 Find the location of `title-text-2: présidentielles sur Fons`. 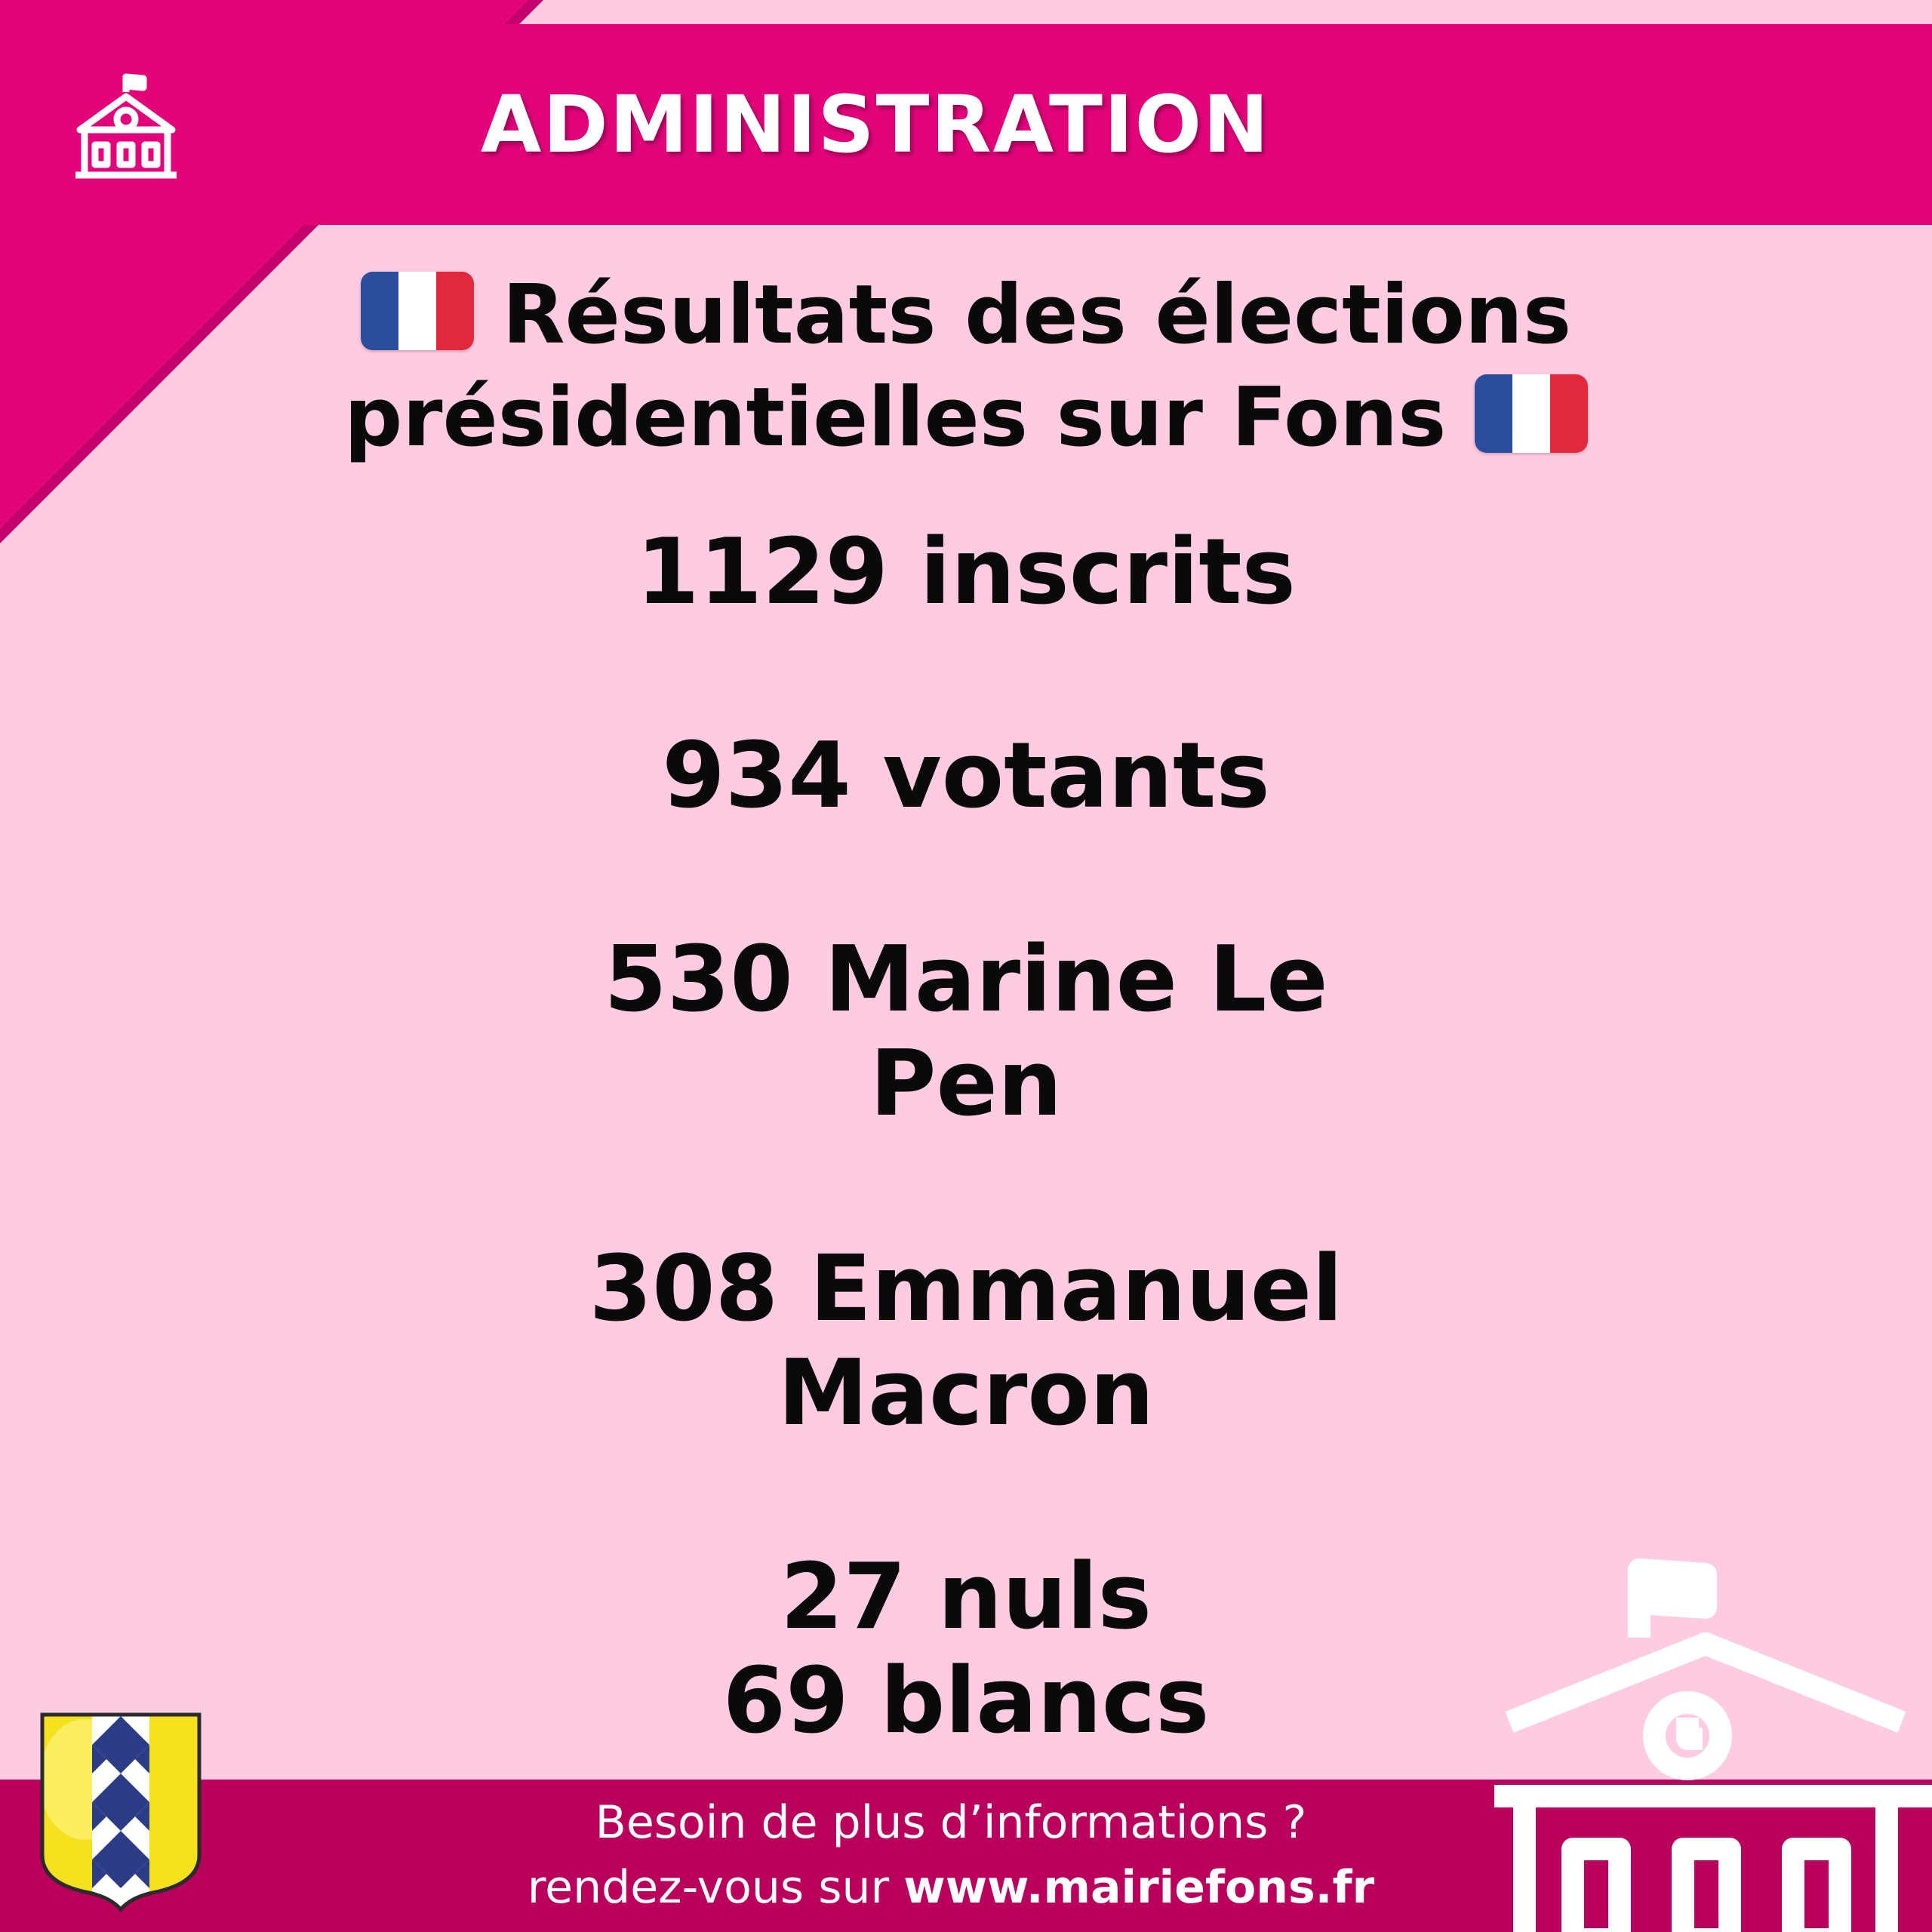

title-text-2: présidentielles sur Fons is located at coordinates (895, 418).